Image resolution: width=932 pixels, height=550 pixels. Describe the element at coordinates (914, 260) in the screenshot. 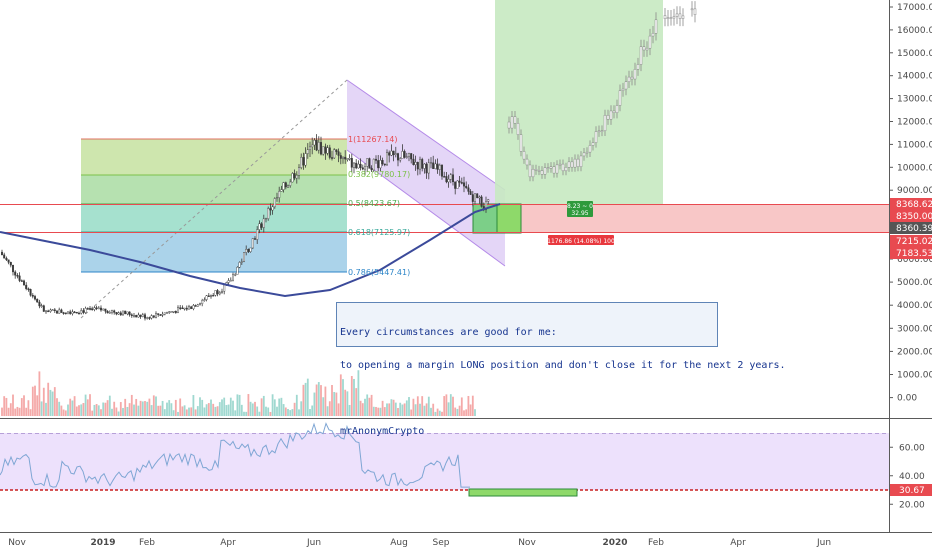

I see `price-tick-label: 6000.00` at that location.